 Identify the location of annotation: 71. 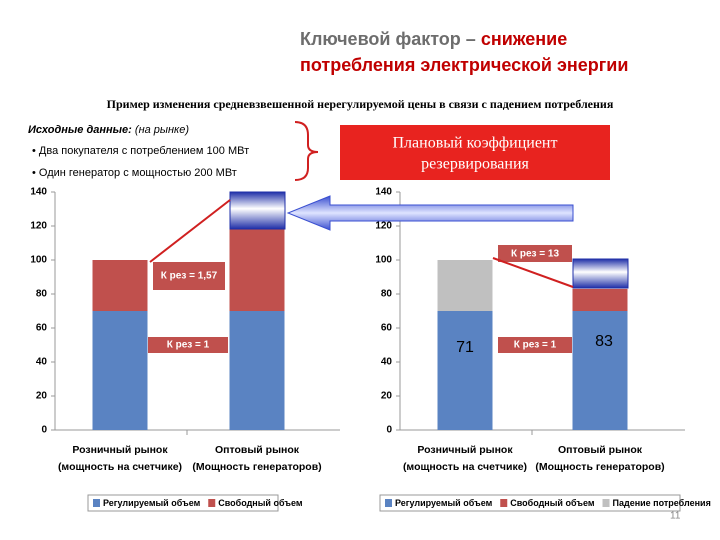
(465, 347).